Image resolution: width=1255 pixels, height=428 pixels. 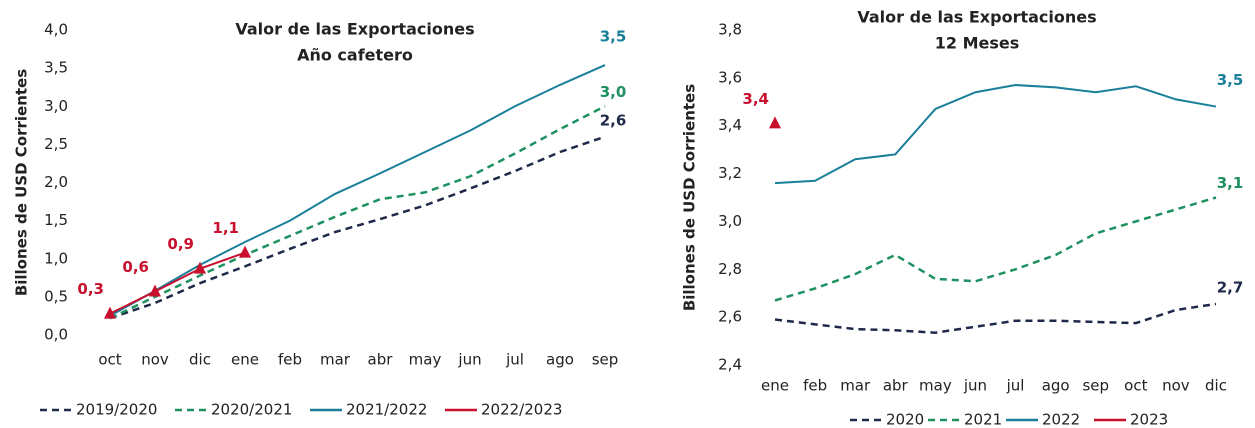 I want to click on y-tick-label: 1,5, so click(x=56, y=220).